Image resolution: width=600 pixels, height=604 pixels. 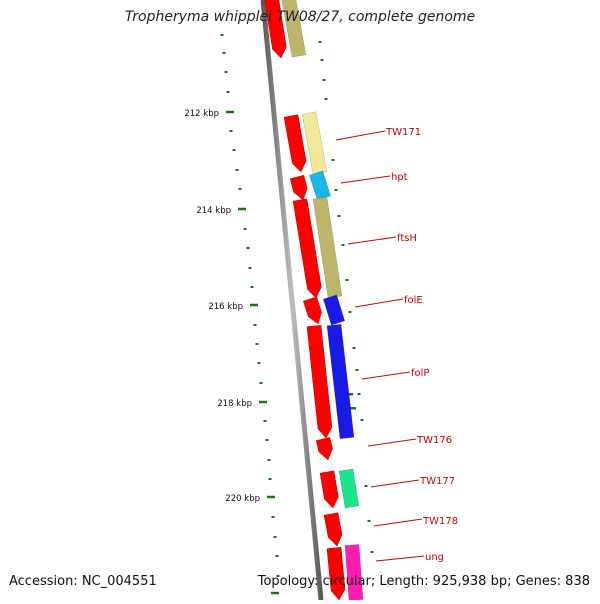 What do you see at coordinates (234, 404) in the screenshot?
I see `scale-tick-label: 218 kbp` at bounding box center [234, 404].